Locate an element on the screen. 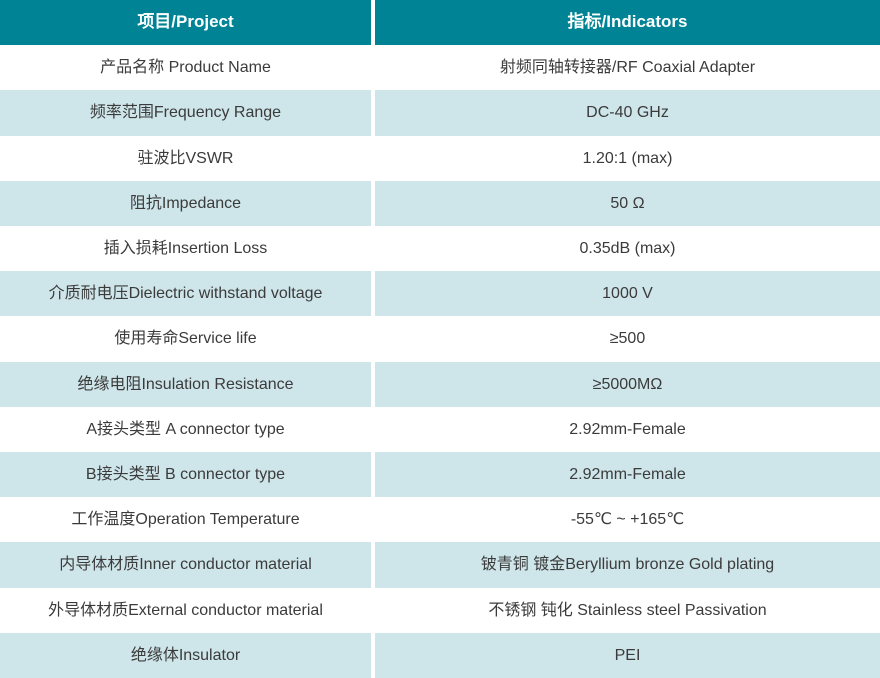  indicator-value: ≥5000MΩ is located at coordinates (627, 384).